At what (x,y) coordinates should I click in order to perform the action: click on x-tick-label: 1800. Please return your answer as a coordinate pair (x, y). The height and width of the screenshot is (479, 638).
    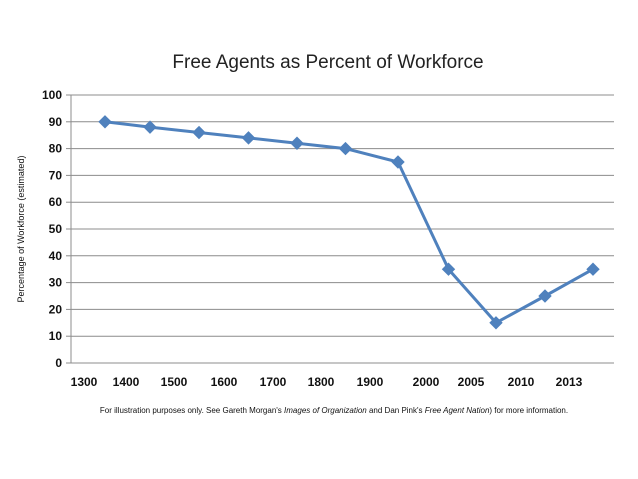
    Looking at the image, I should click on (321, 382).